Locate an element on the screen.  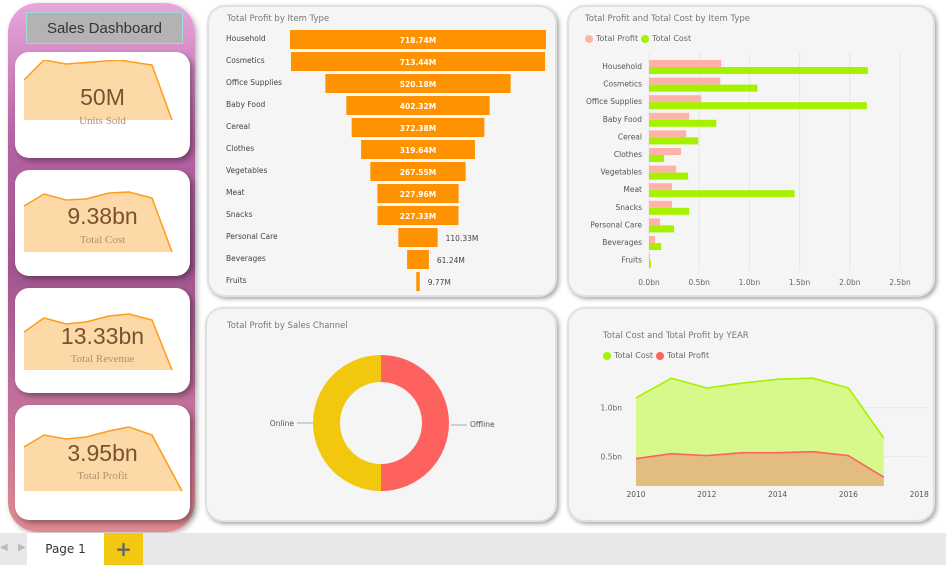
category-label: Vegetables is located at coordinates (622, 172).